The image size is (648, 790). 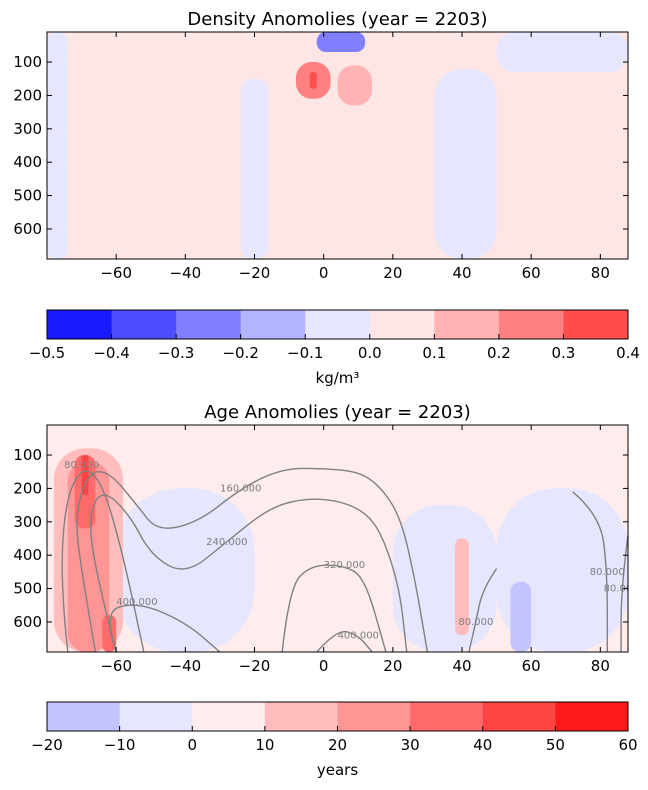 What do you see at coordinates (337, 324) in the screenshot?
I see `colorbar-frame` at bounding box center [337, 324].